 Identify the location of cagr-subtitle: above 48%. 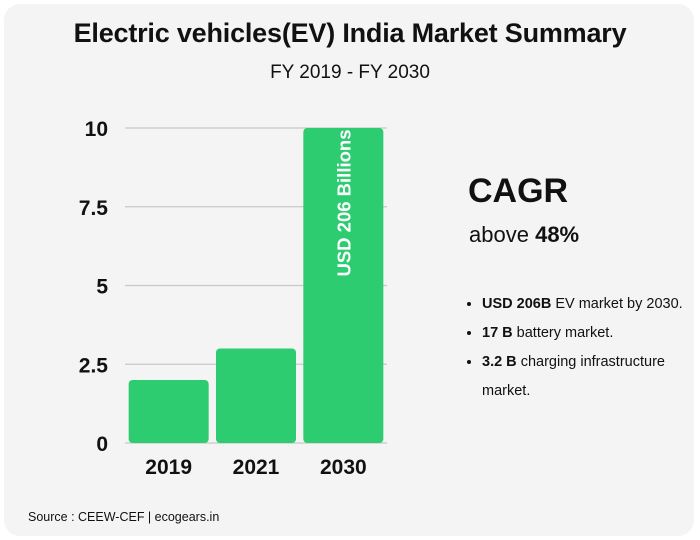
(524, 235).